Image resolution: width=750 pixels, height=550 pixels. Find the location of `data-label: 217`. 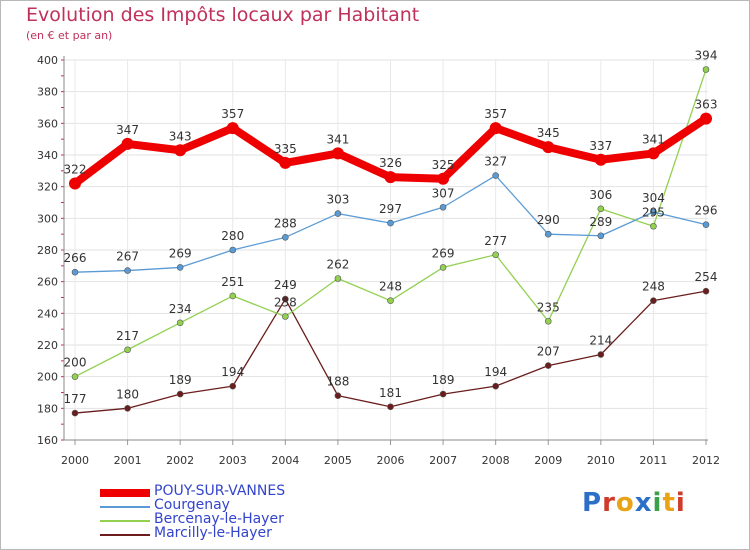

data-label: 217 is located at coordinates (127, 336).